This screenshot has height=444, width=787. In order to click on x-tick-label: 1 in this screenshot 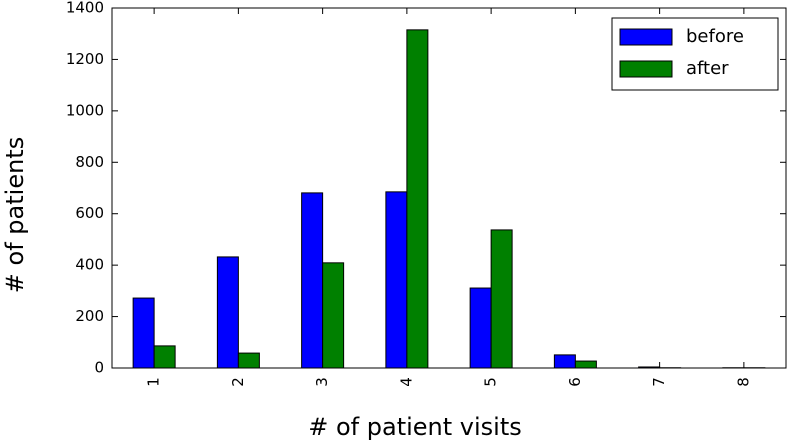, I will do `click(154, 382)`.